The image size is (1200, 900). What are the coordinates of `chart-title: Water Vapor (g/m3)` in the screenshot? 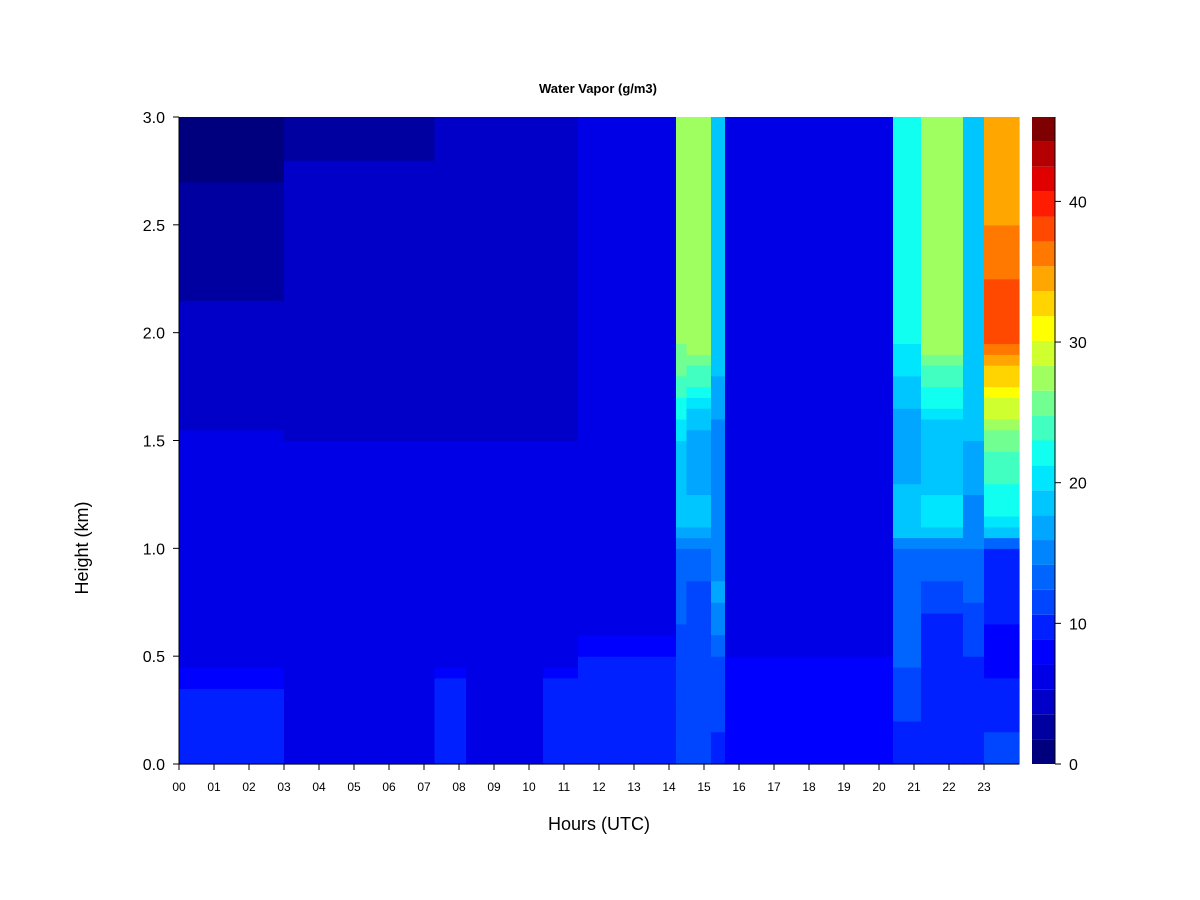 It's located at (598, 88).